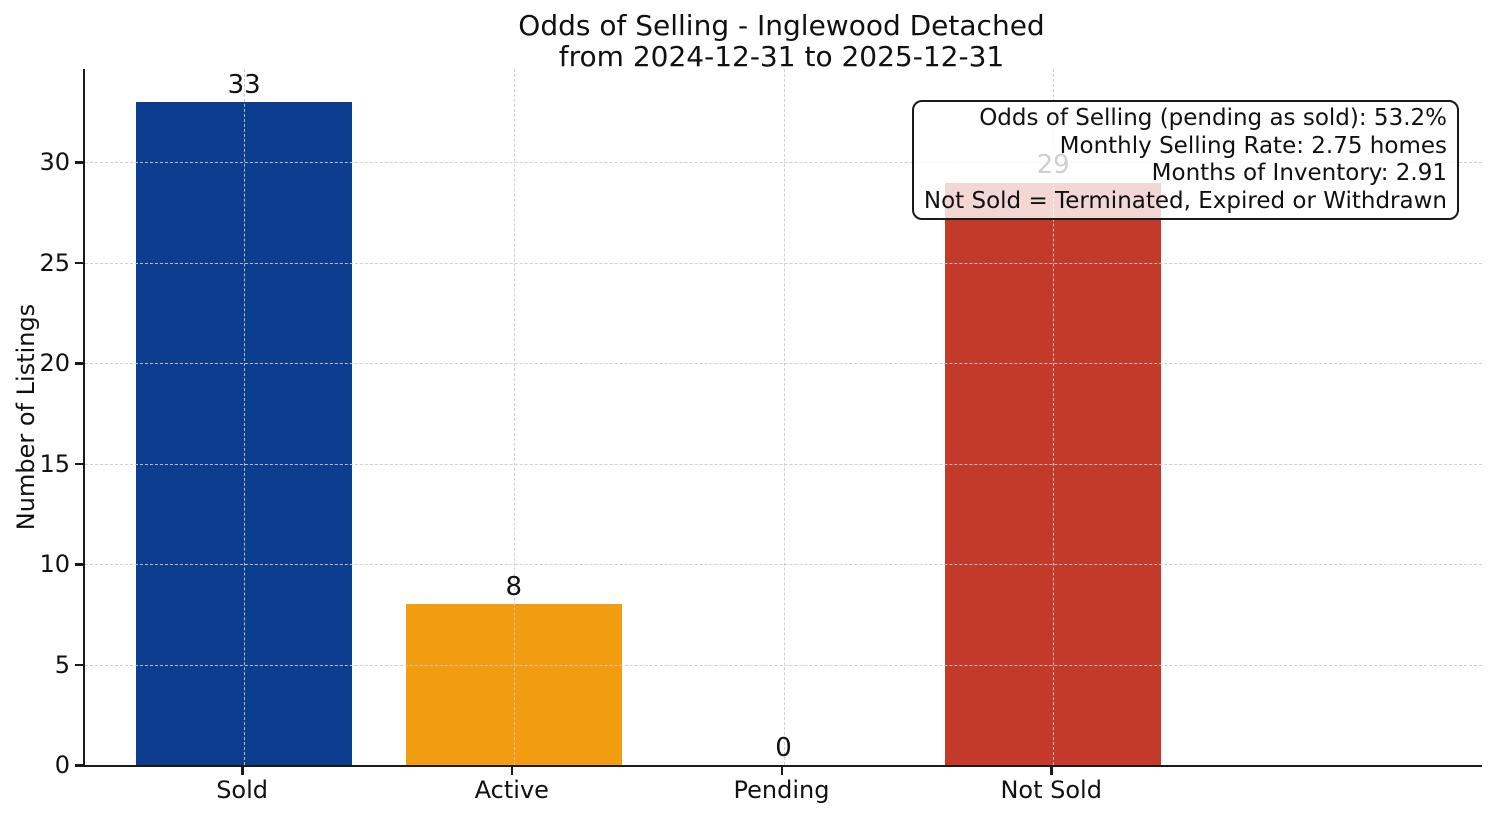 This screenshot has height=816, width=1494. I want to click on x-tick-label-not-sold: Not Sold, so click(1051, 790).